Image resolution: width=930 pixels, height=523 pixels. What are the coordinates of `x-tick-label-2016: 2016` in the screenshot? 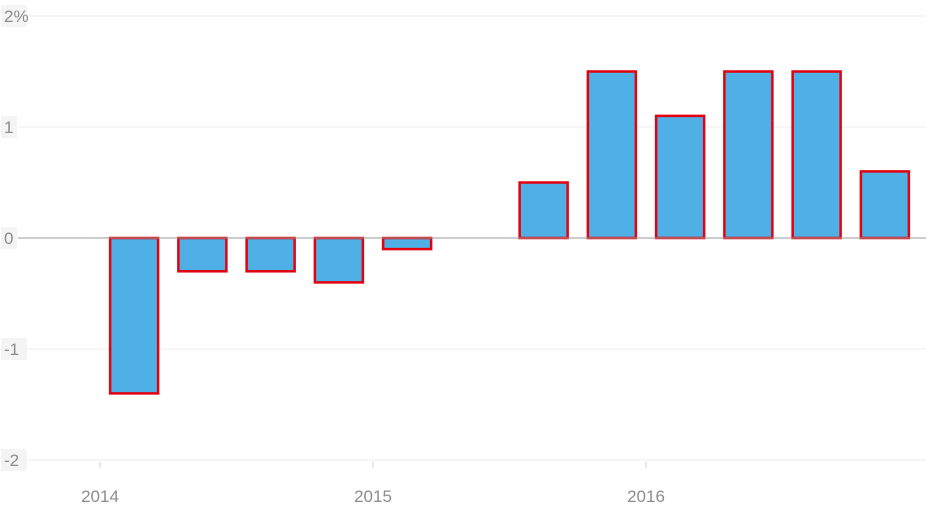 It's located at (646, 496).